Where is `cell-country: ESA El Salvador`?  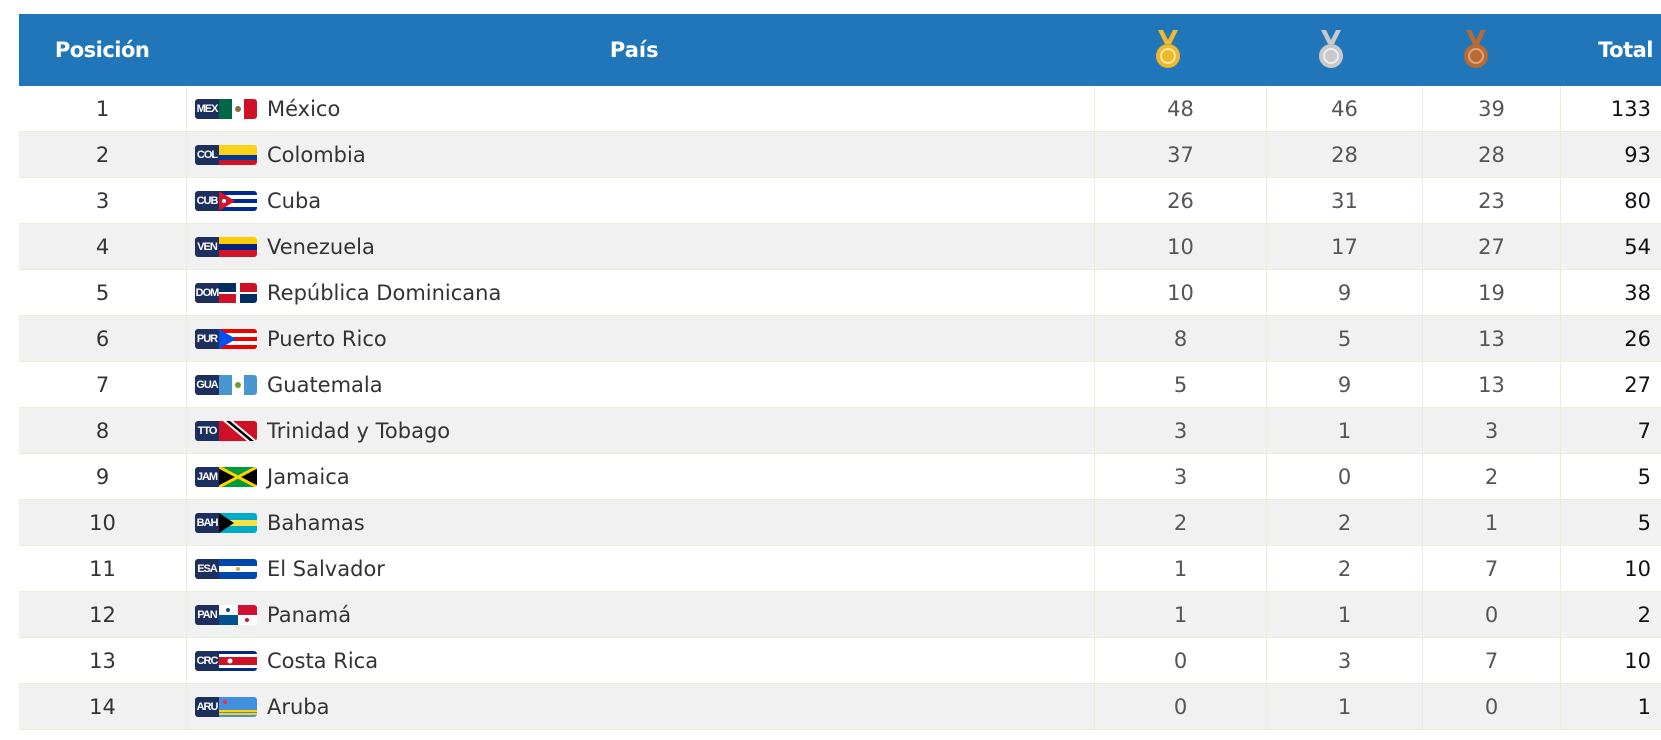 cell-country: ESA El Salvador is located at coordinates (641, 569).